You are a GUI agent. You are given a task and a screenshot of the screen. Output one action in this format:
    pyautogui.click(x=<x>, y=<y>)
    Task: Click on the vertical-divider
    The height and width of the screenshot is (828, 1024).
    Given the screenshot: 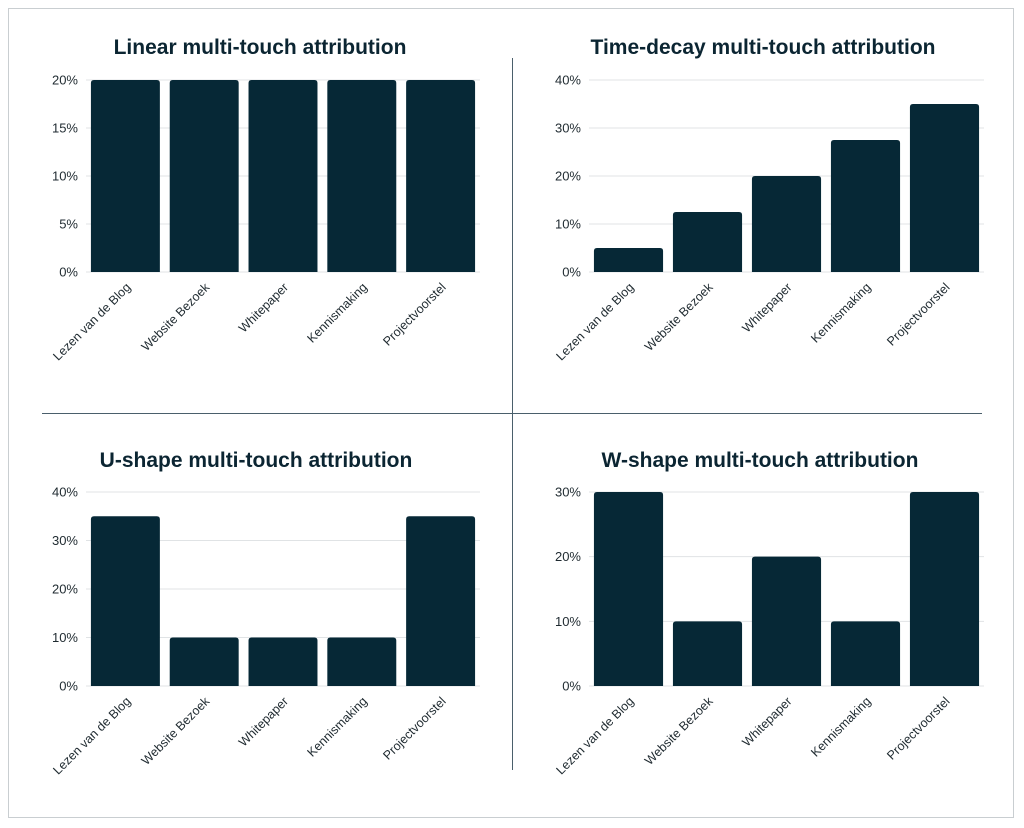 What is the action you would take?
    pyautogui.click(x=512, y=414)
    